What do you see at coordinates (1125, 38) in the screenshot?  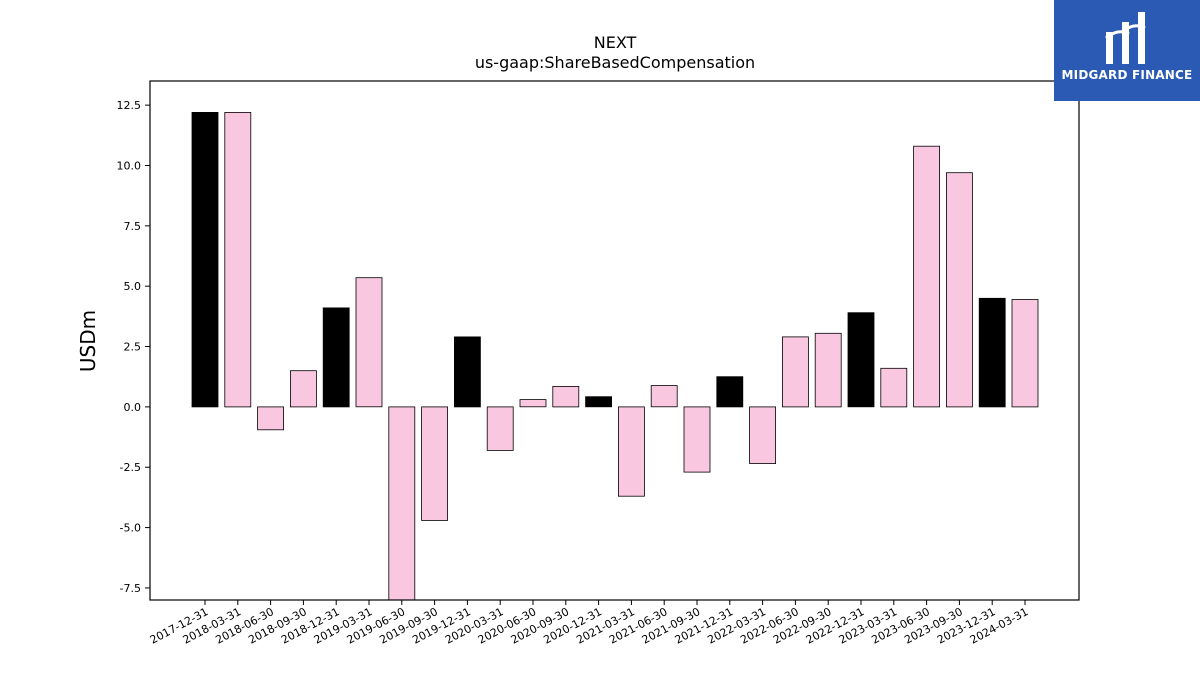 I see `midgard-logo-icon` at bounding box center [1125, 38].